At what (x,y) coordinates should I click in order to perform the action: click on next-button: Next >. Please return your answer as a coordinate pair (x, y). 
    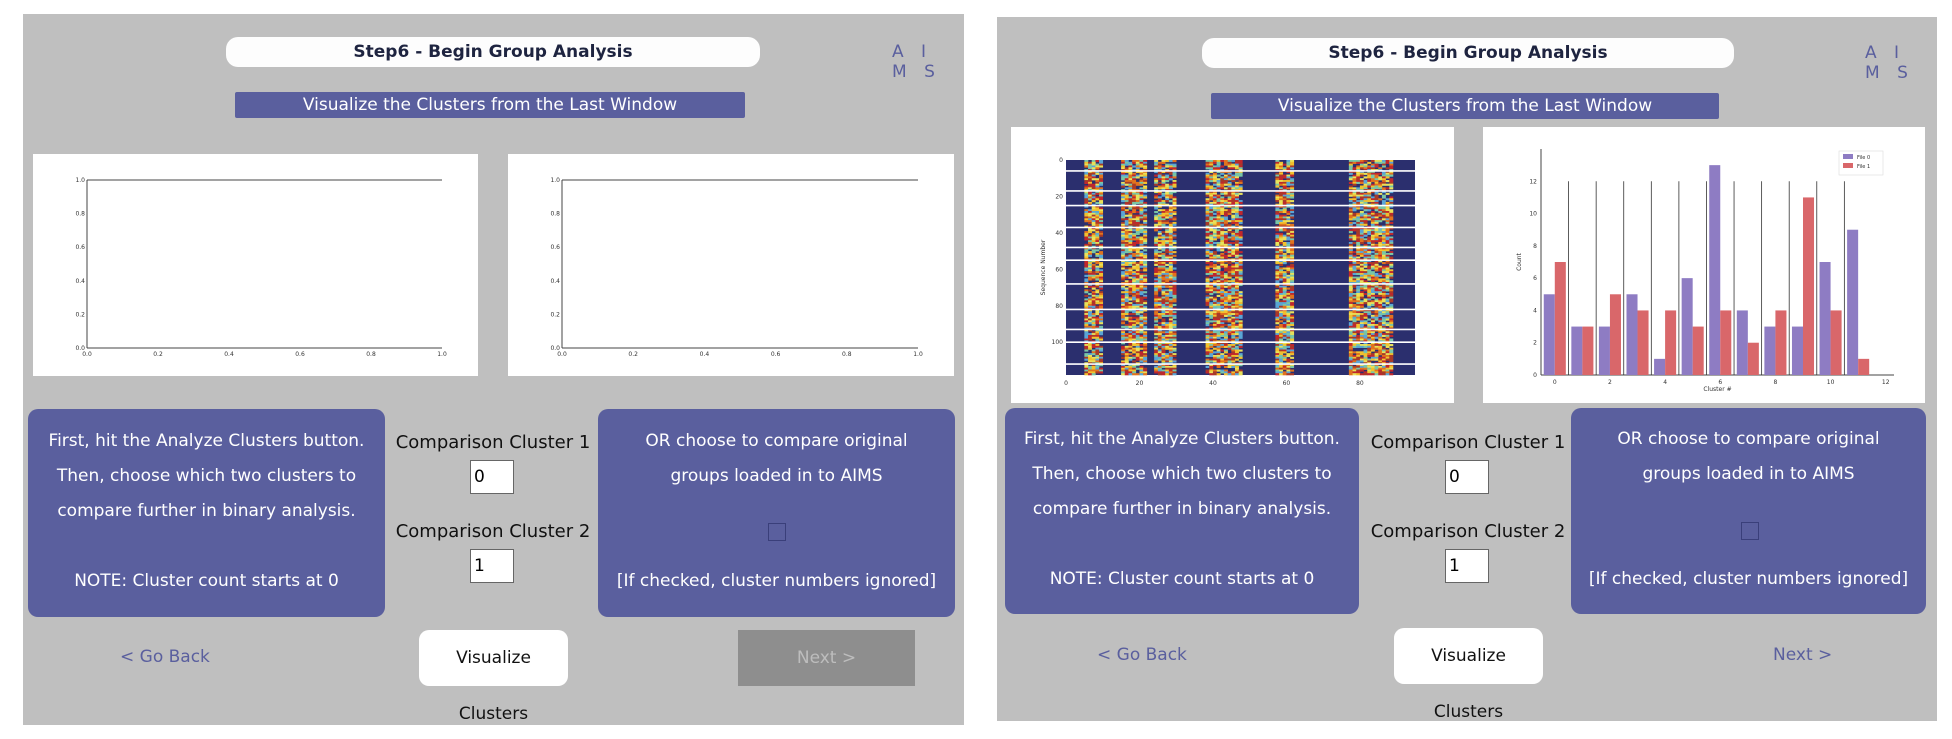
    Looking at the image, I should click on (1803, 655).